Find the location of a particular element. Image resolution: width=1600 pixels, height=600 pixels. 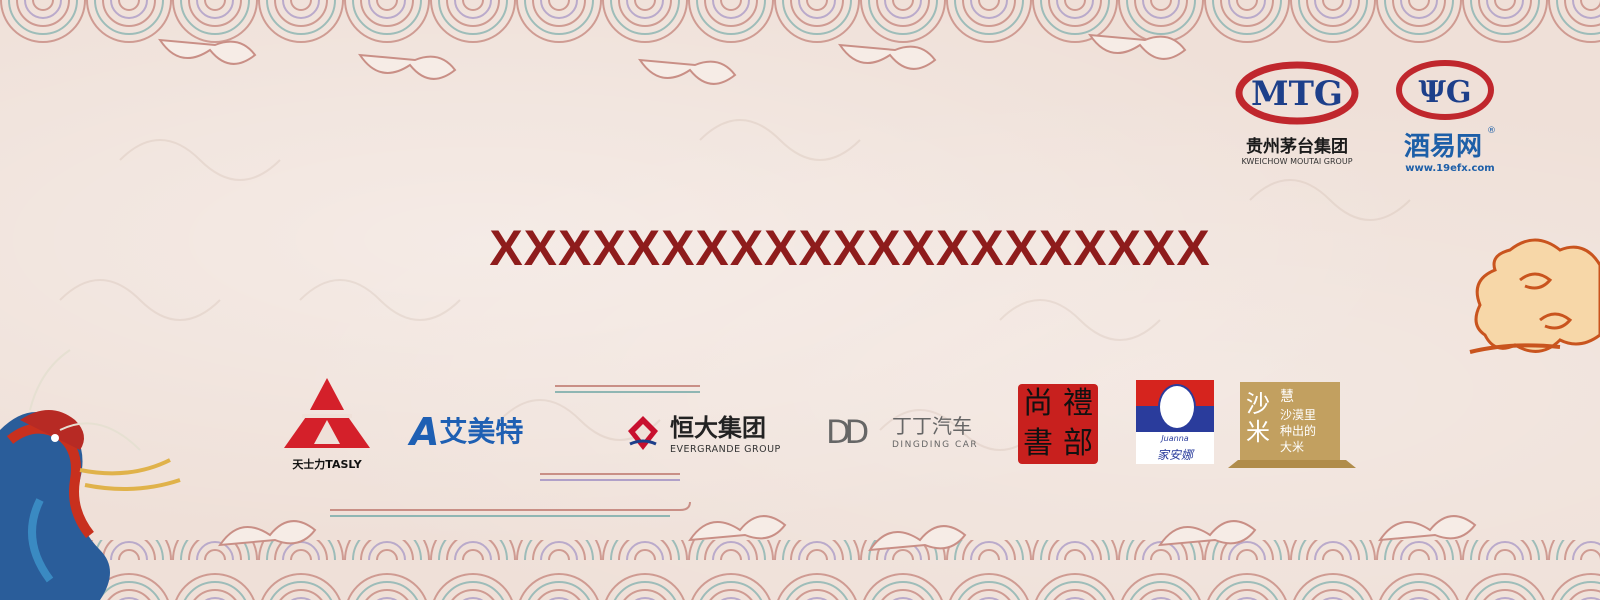

banner-title: XXXXXXXXXXXXXXXXXXXXX is located at coordinates (850, 248).